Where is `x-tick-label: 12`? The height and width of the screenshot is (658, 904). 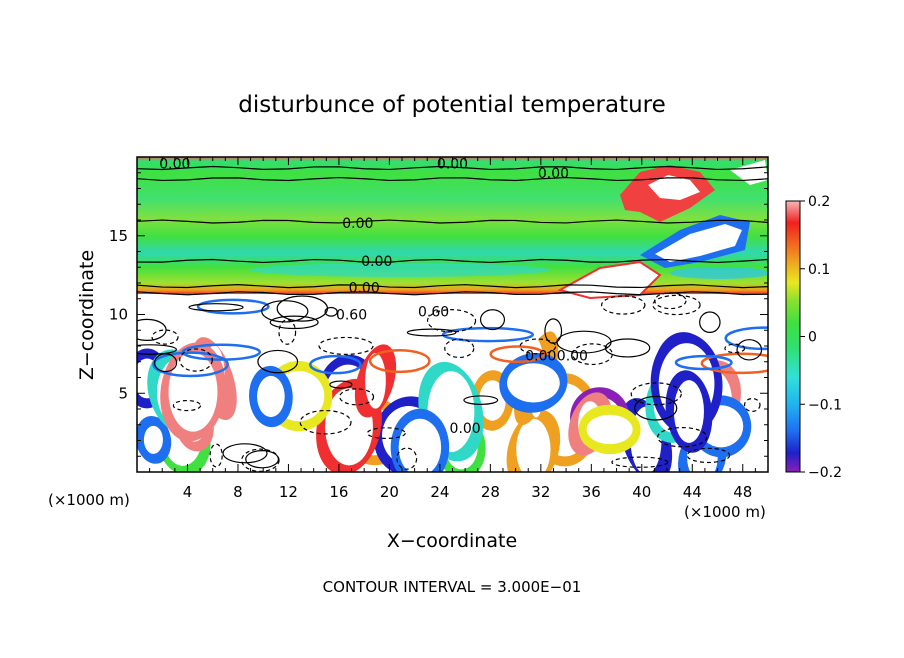 x-tick-label: 12 is located at coordinates (288, 492).